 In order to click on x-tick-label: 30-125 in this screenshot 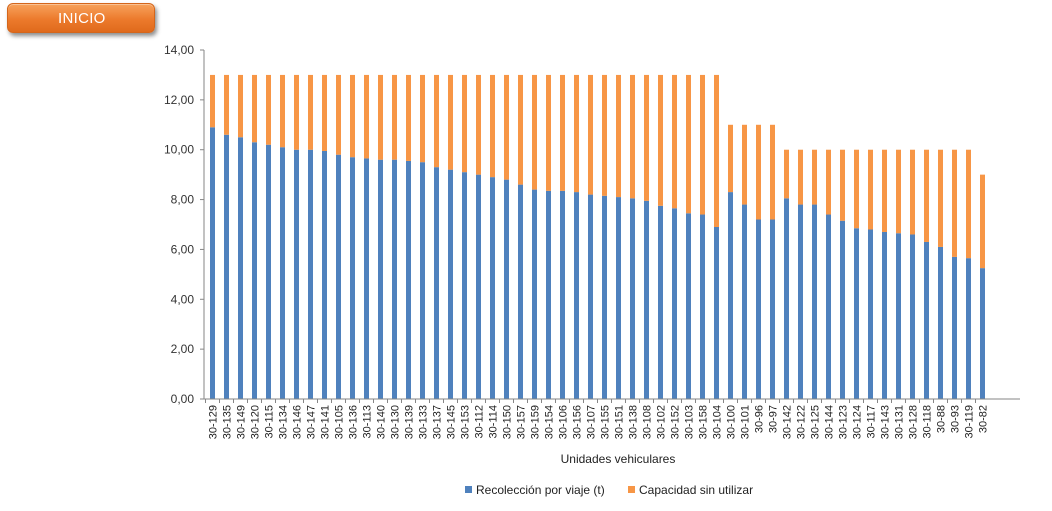, I will do `click(816, 422)`.